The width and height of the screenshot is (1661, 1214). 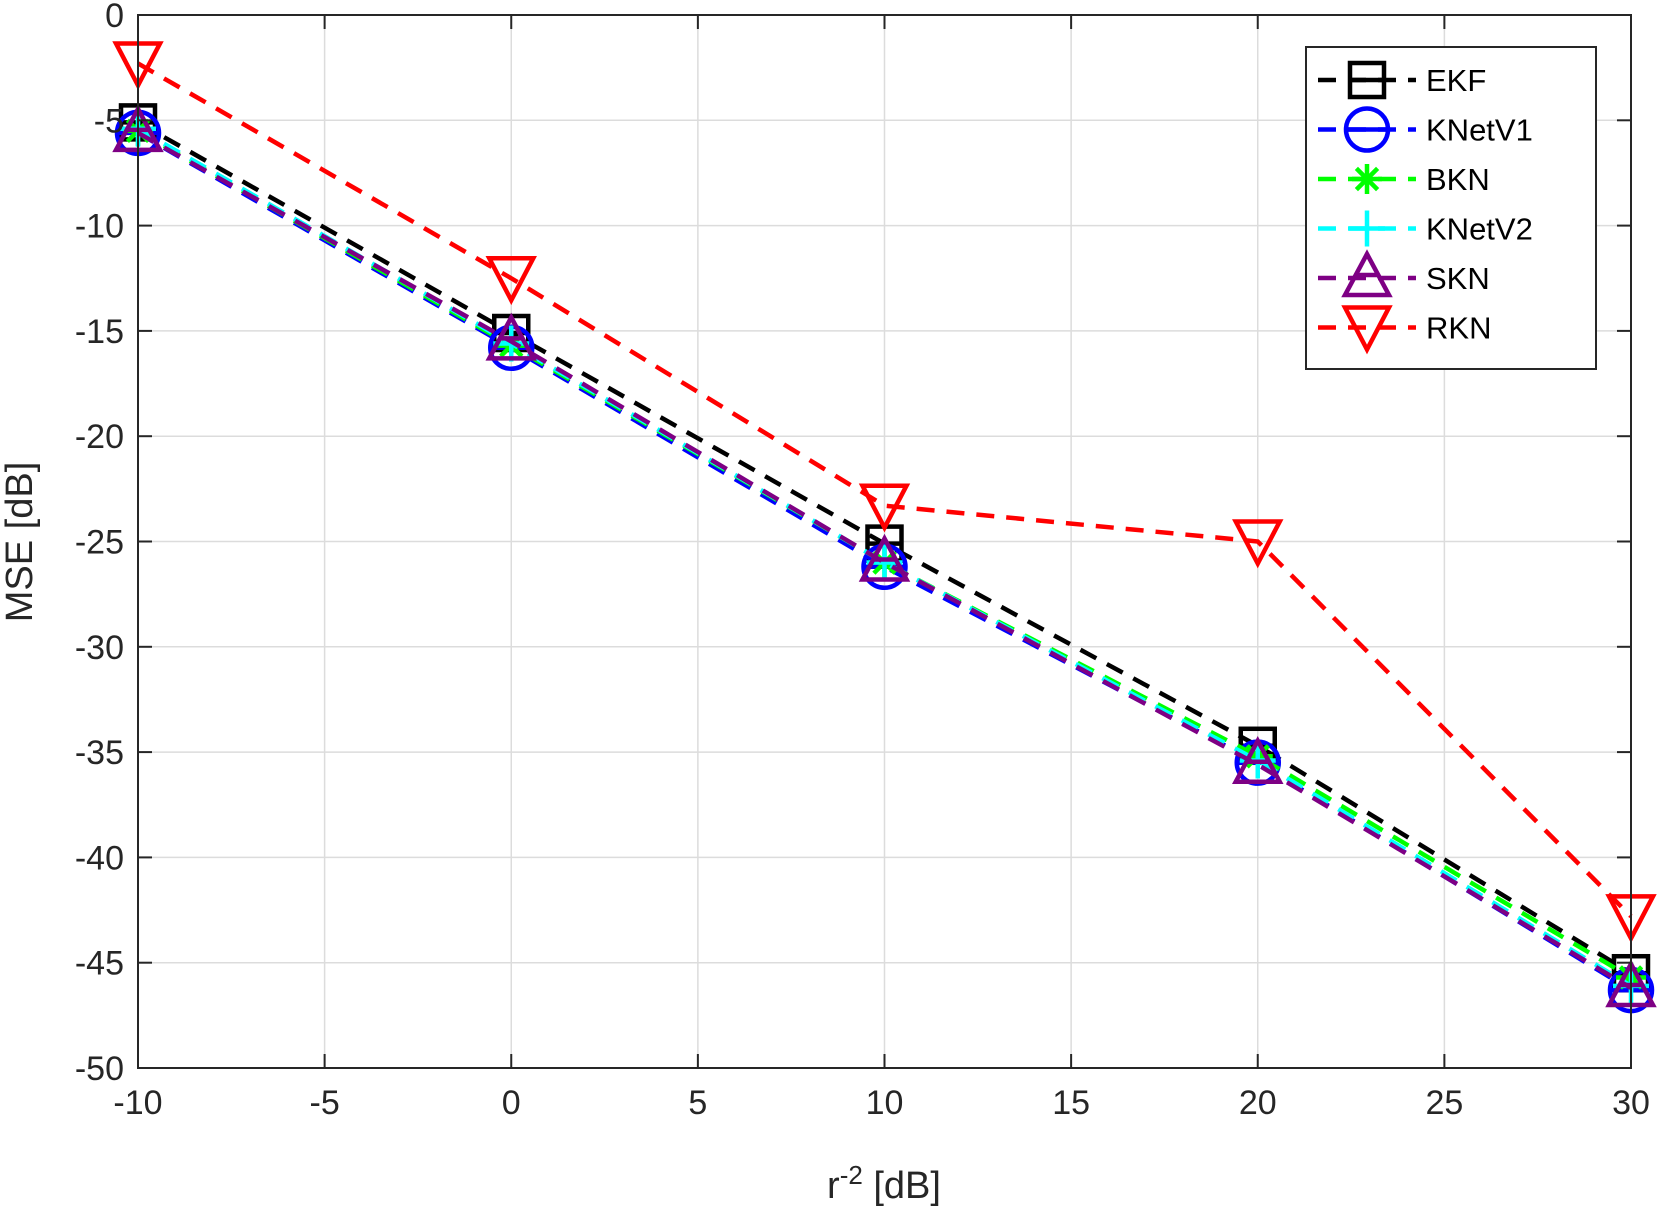 I want to click on y-tick-label: -50, so click(x=99, y=1069).